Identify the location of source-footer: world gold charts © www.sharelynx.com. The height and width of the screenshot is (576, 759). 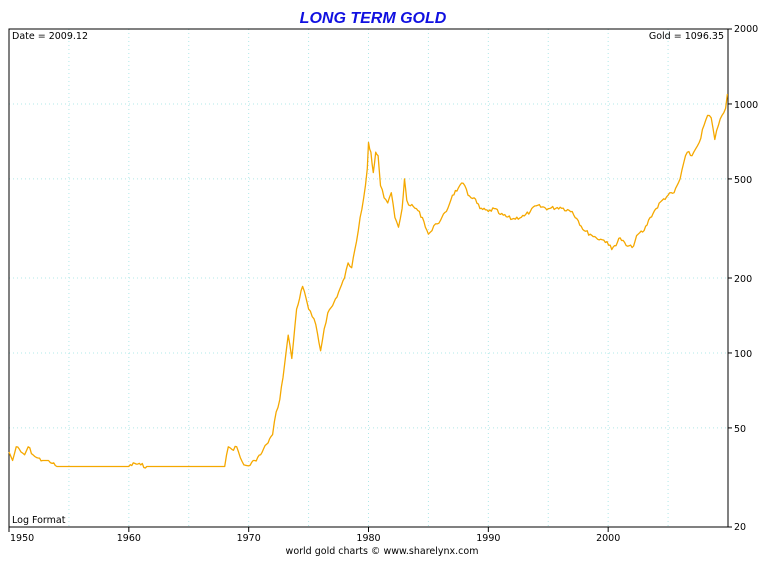
(382, 551).